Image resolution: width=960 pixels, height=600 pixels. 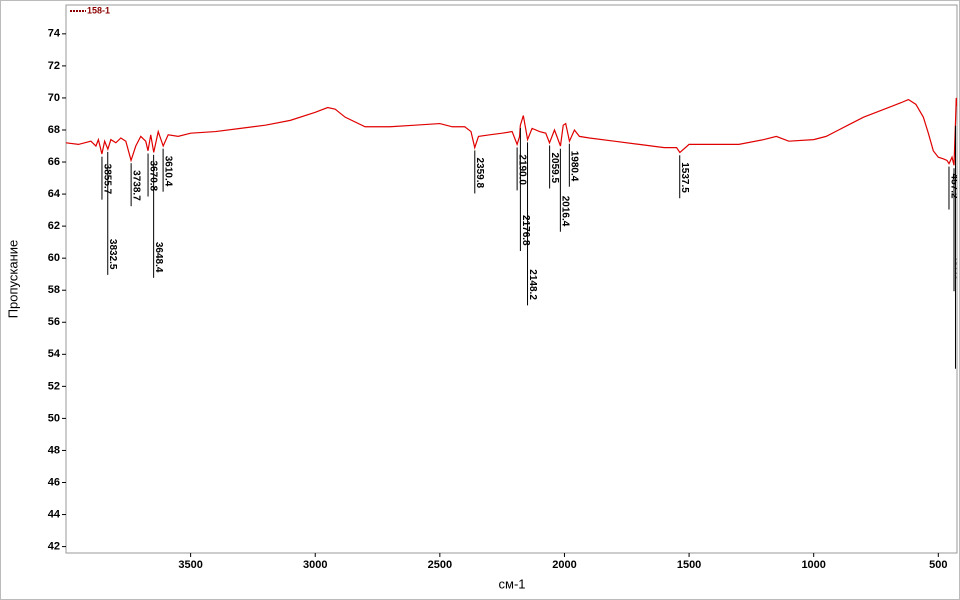 What do you see at coordinates (565, 211) in the screenshot?
I see `peak-label: 2016.4` at bounding box center [565, 211].